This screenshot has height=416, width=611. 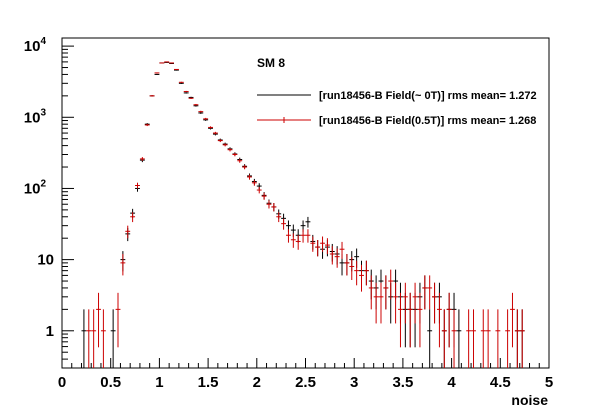 I want to click on x-tick-label: 1, so click(x=159, y=382).